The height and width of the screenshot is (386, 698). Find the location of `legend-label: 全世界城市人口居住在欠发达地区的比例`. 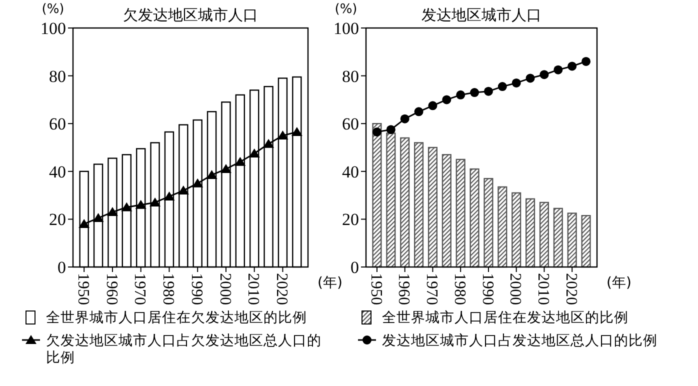

legend-label: 全世界城市人口居住在欠发达地区的比例 is located at coordinates (176, 318).